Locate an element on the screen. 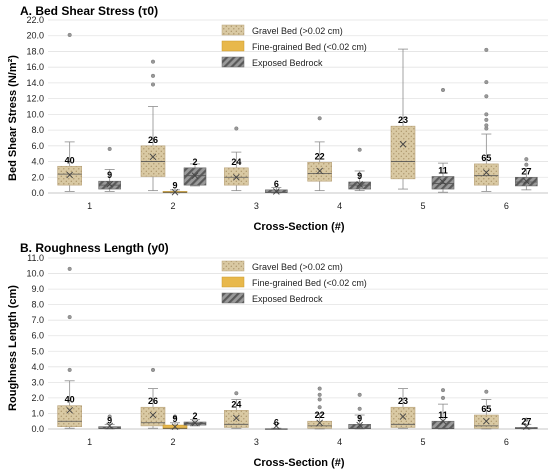 The width and height of the screenshot is (550, 473). legend-swatch-bedrock is located at coordinates (233, 62).